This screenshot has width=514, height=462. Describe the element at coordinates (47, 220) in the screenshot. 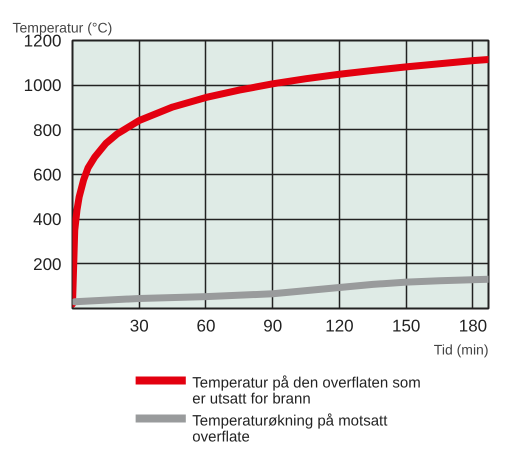

I see `y-tick-label: 400` at that location.